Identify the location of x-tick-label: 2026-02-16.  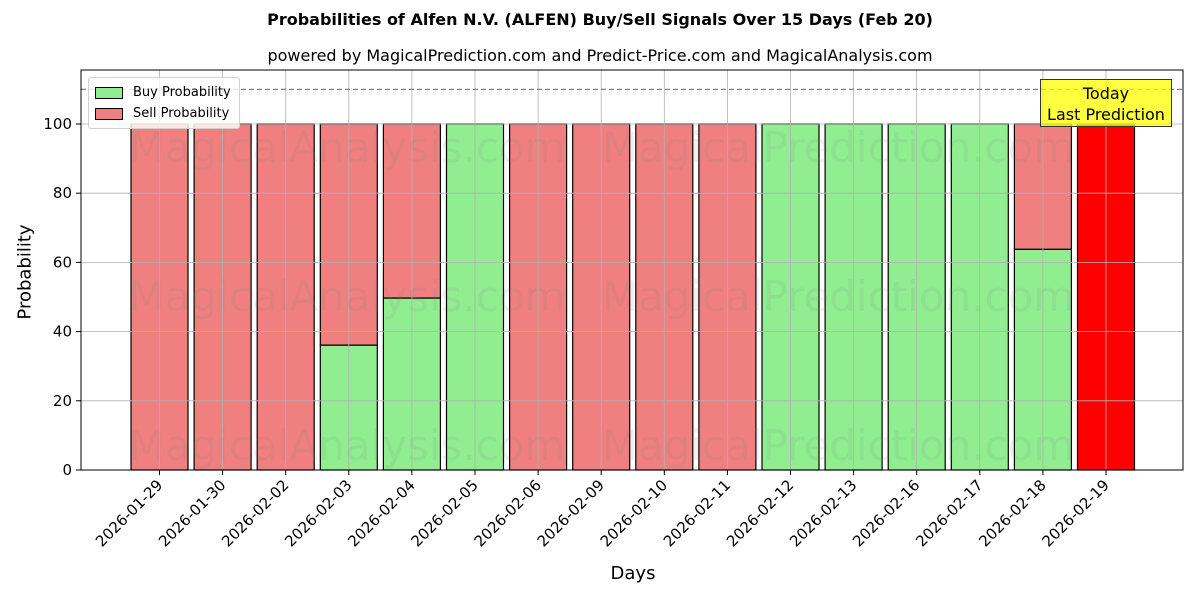
(886, 513).